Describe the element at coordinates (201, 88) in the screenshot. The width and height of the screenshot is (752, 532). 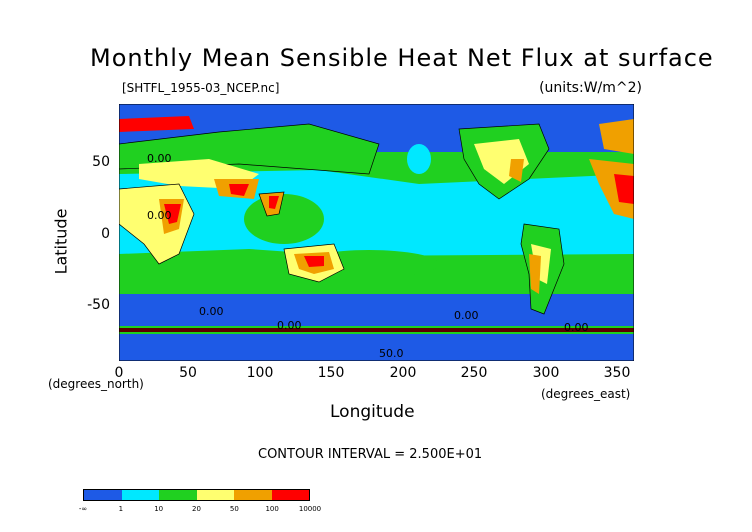
I see `file-name: [SHTFL_1955-03_NCEP.nc]` at that location.